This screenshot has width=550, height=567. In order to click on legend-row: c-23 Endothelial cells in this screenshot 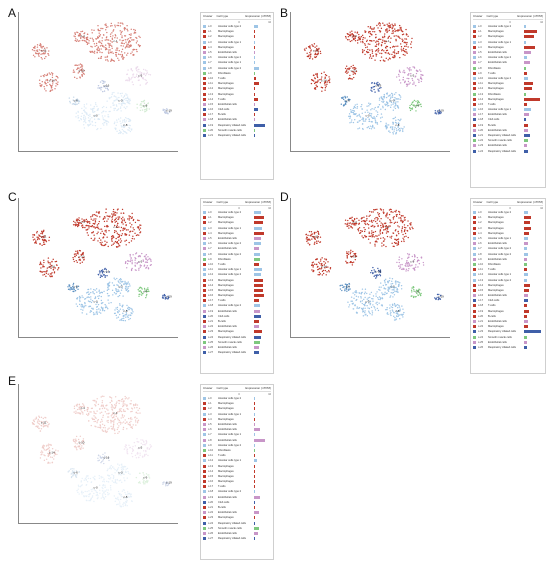, I will do `click(508, 145)`.